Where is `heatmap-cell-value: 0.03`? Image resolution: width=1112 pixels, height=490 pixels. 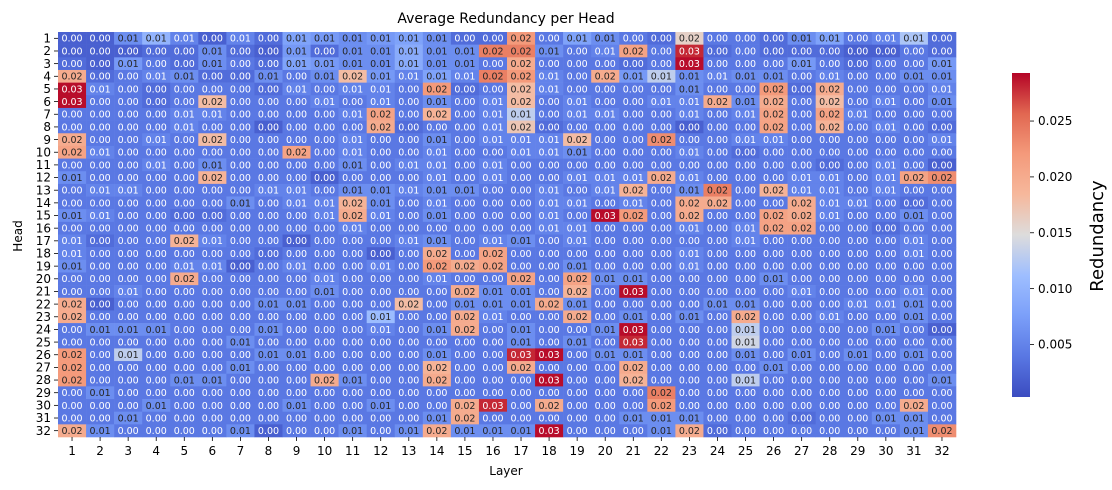
heatmap-cell-value: 0.03 is located at coordinates (605, 216).